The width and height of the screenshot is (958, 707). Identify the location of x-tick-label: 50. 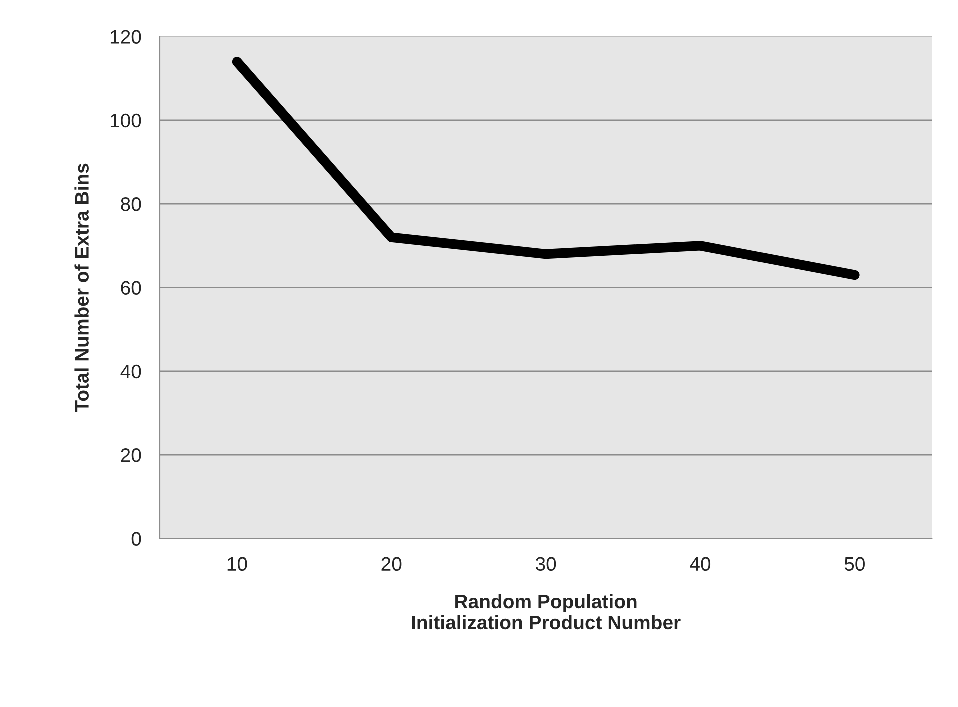
(854, 564).